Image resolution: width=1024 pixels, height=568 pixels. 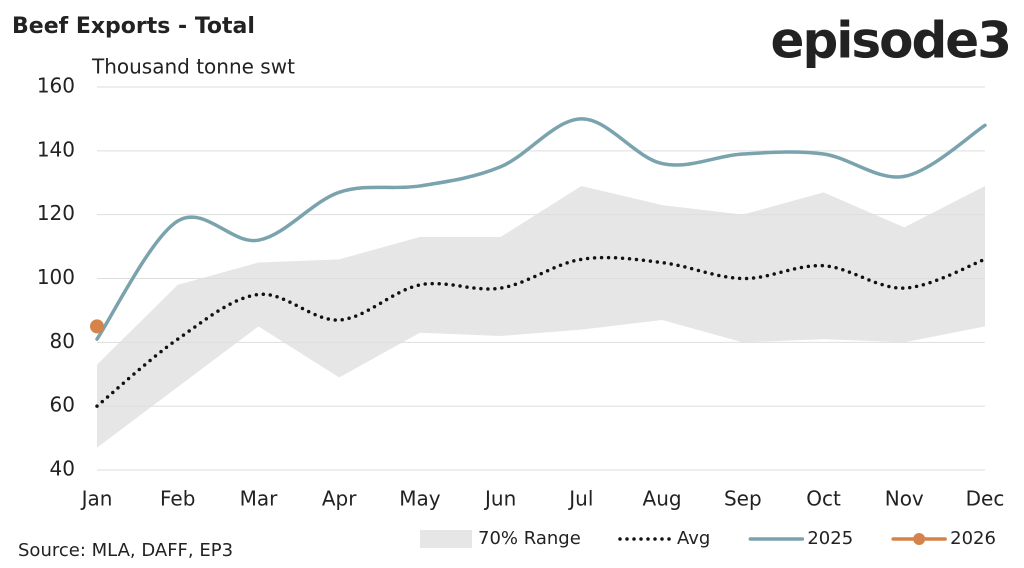 I want to click on x-tick-label: Jul, so click(x=580, y=499).